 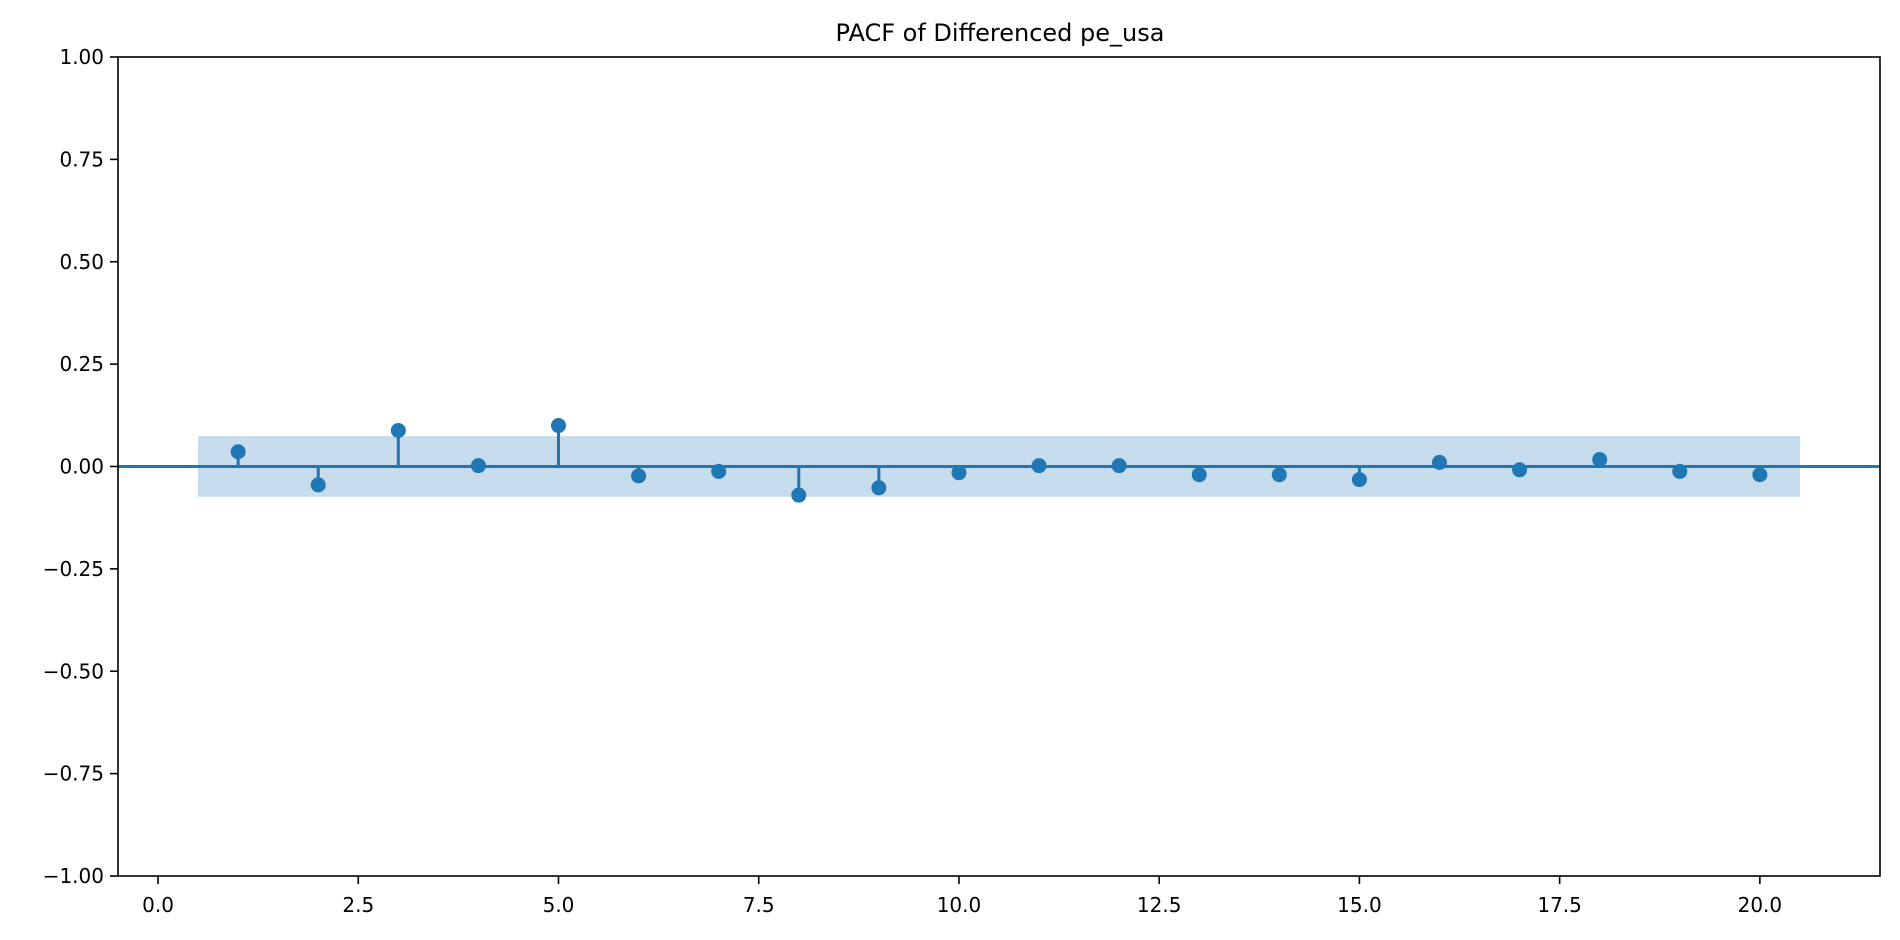 What do you see at coordinates (1000, 33) in the screenshot?
I see `chart-title: PACF of Differenced pe_usa` at bounding box center [1000, 33].